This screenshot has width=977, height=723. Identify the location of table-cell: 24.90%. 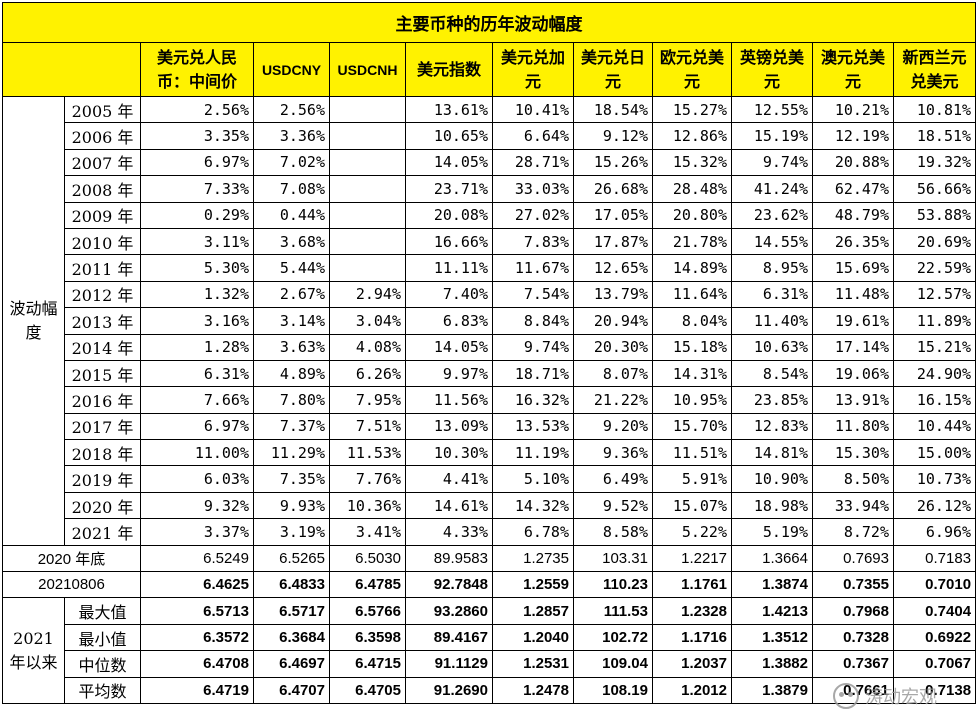
(934, 373).